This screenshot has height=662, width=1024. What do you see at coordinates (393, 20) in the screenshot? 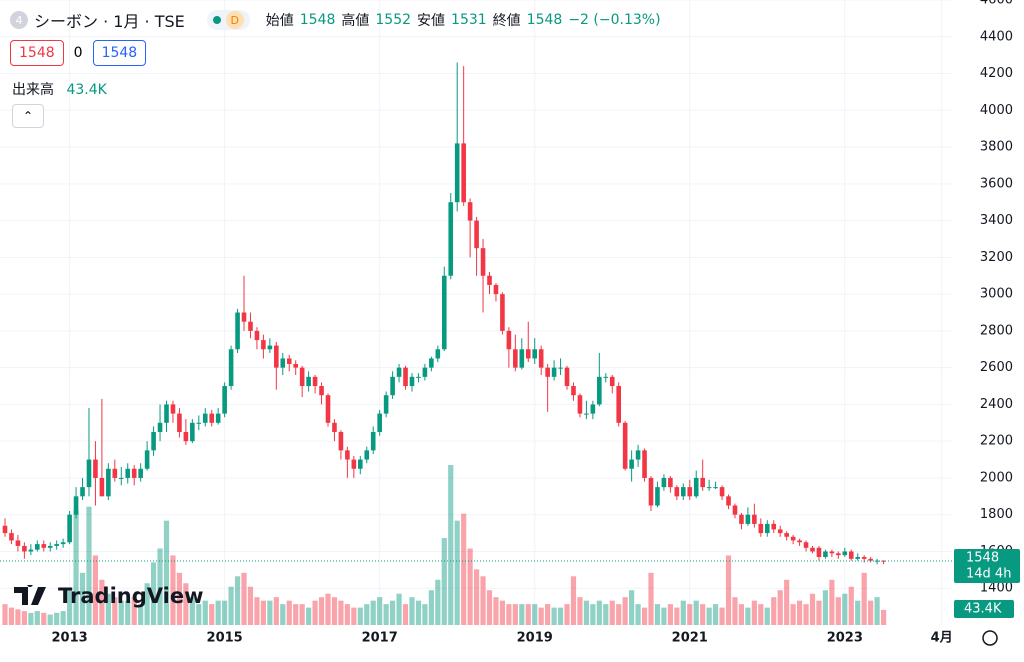
I see `high-value: 1552` at bounding box center [393, 20].